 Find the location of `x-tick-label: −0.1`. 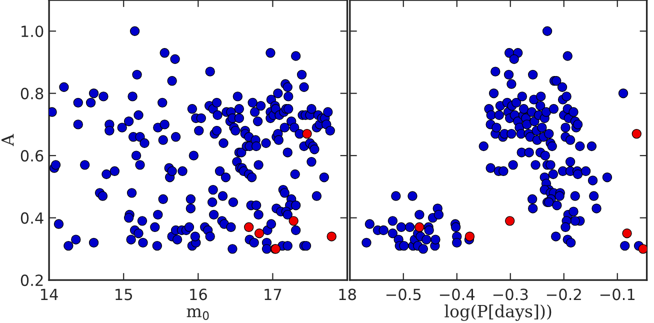

x-tick-label: −0.1 is located at coordinates (617, 294).